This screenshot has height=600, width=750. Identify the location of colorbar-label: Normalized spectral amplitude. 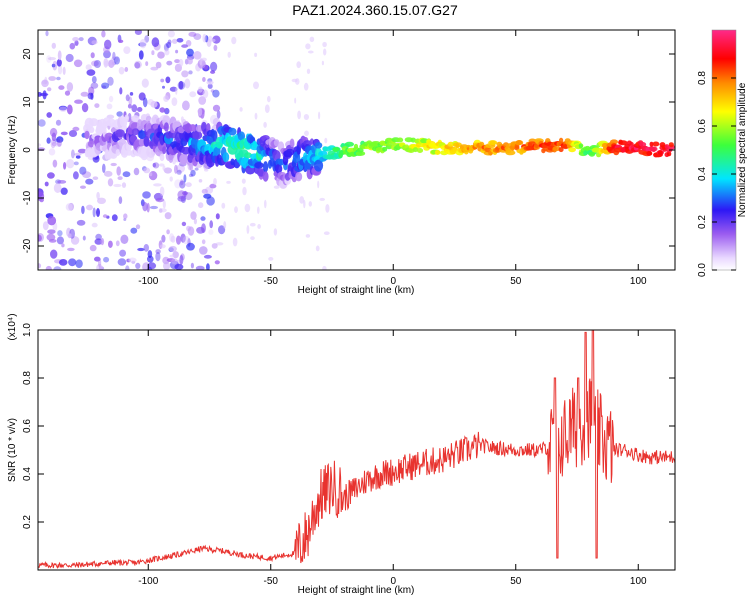
(742, 149).